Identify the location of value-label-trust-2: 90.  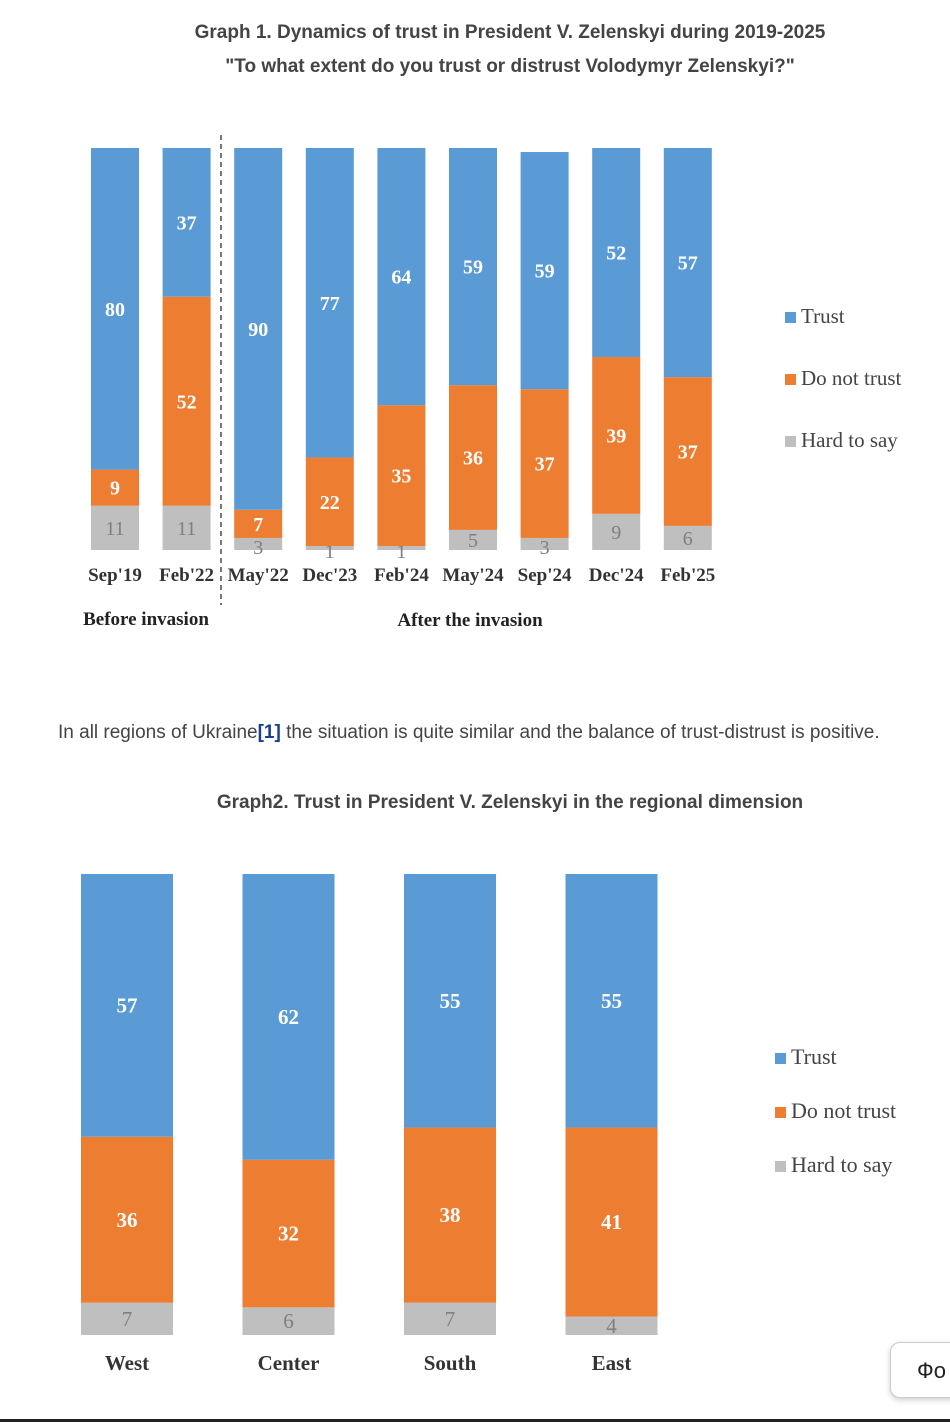
(258, 330).